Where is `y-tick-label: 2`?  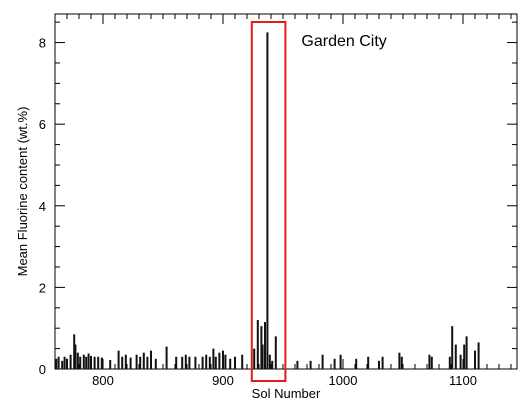
y-tick-label: 2 is located at coordinates (42, 287).